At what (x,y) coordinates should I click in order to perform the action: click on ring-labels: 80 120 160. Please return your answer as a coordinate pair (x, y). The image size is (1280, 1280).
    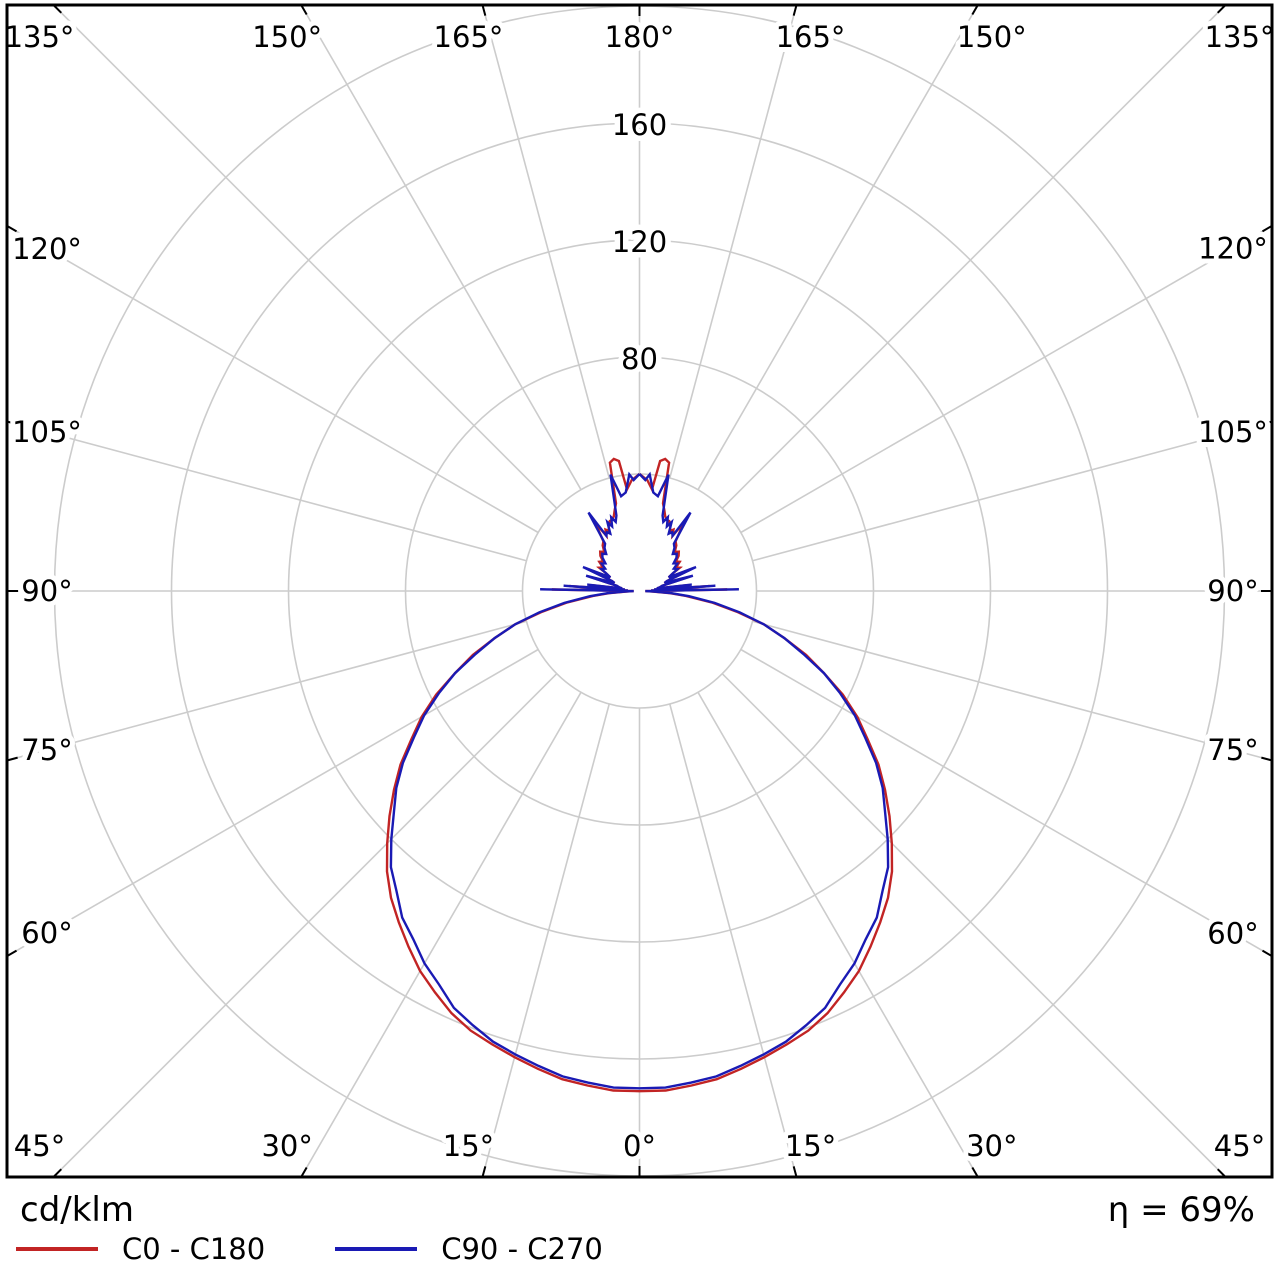
    Looking at the image, I should click on (639, 242).